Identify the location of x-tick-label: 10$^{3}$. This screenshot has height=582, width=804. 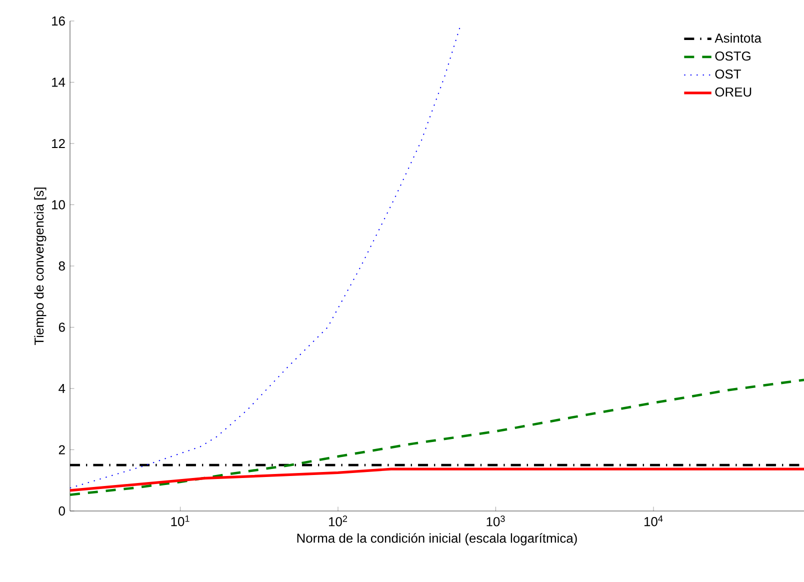
(495, 521).